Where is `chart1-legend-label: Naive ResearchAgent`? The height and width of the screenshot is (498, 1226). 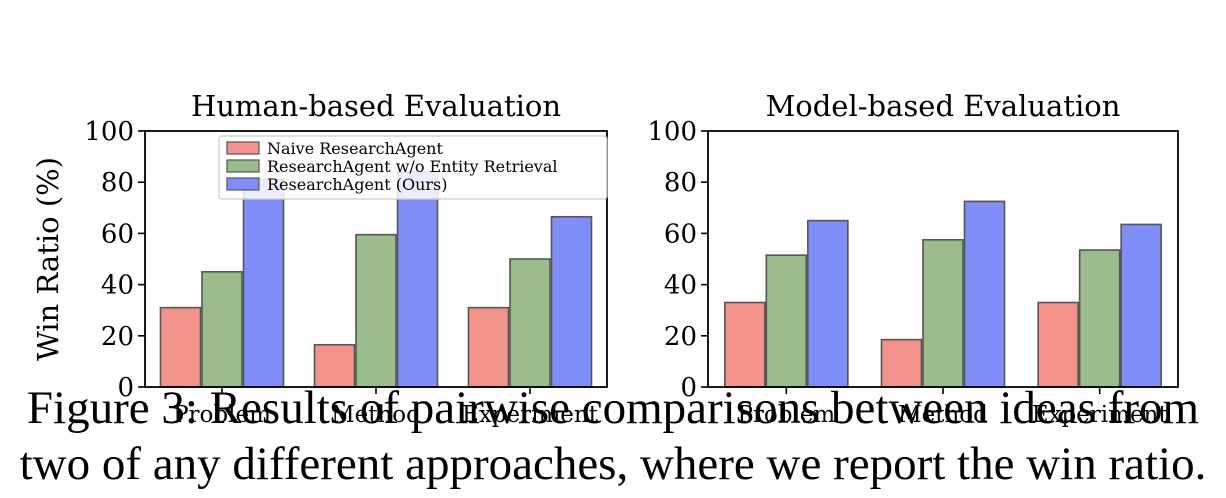
chart1-legend-label: Naive ResearchAgent is located at coordinates (355, 148).